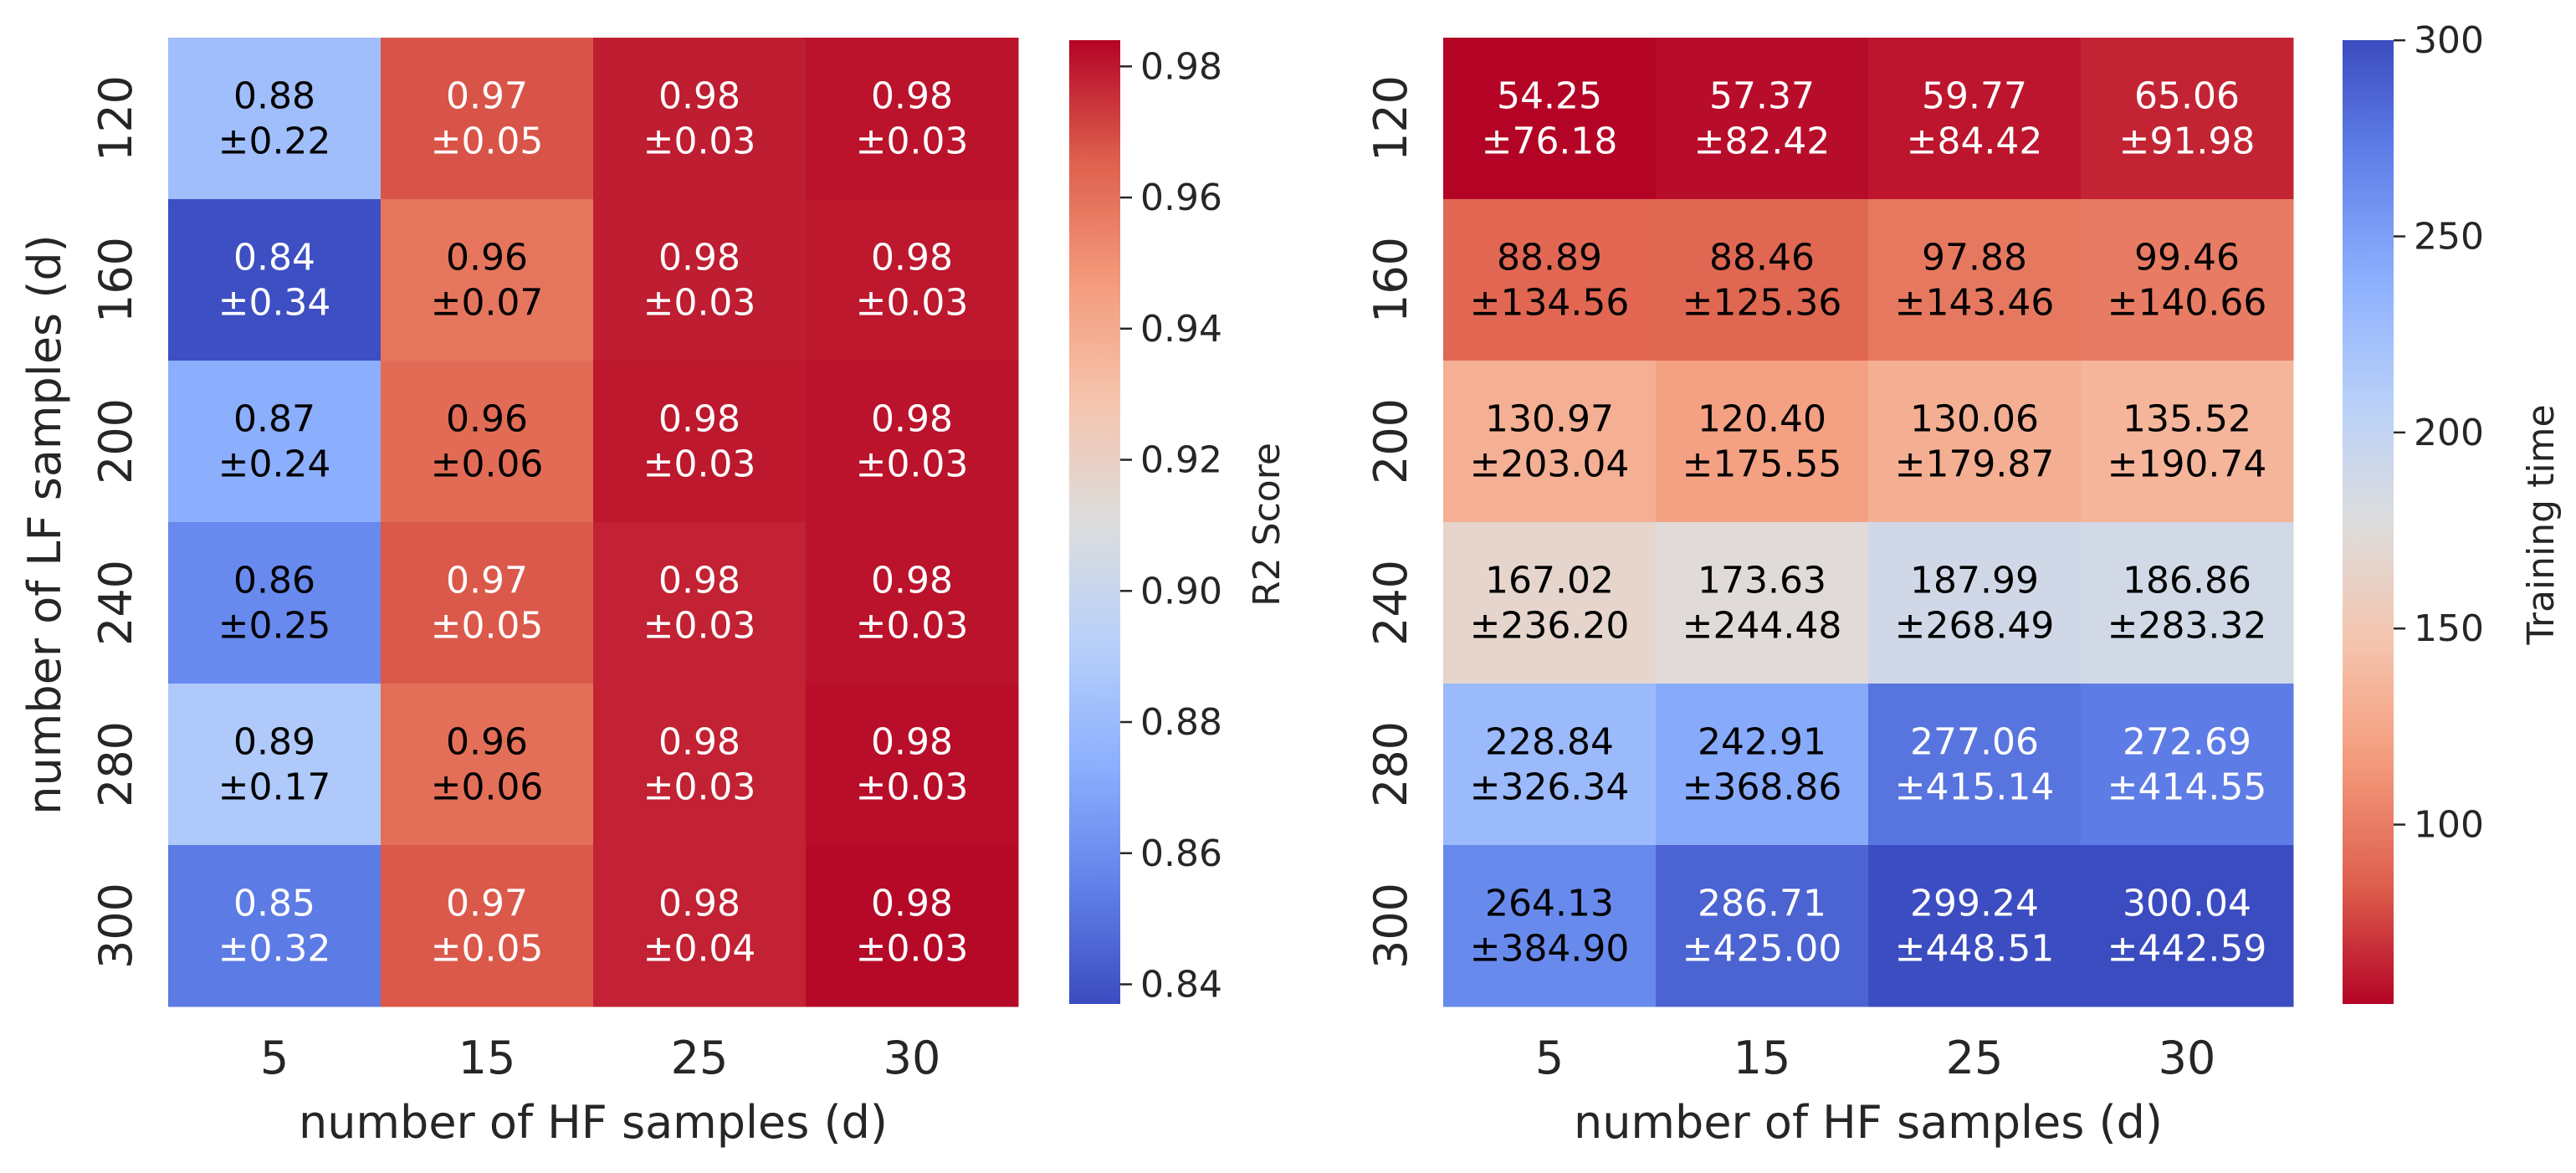 The height and width of the screenshot is (1173, 2576). Describe the element at coordinates (1181, 984) in the screenshot. I see `colorbar-tick-label: 0.84` at that location.